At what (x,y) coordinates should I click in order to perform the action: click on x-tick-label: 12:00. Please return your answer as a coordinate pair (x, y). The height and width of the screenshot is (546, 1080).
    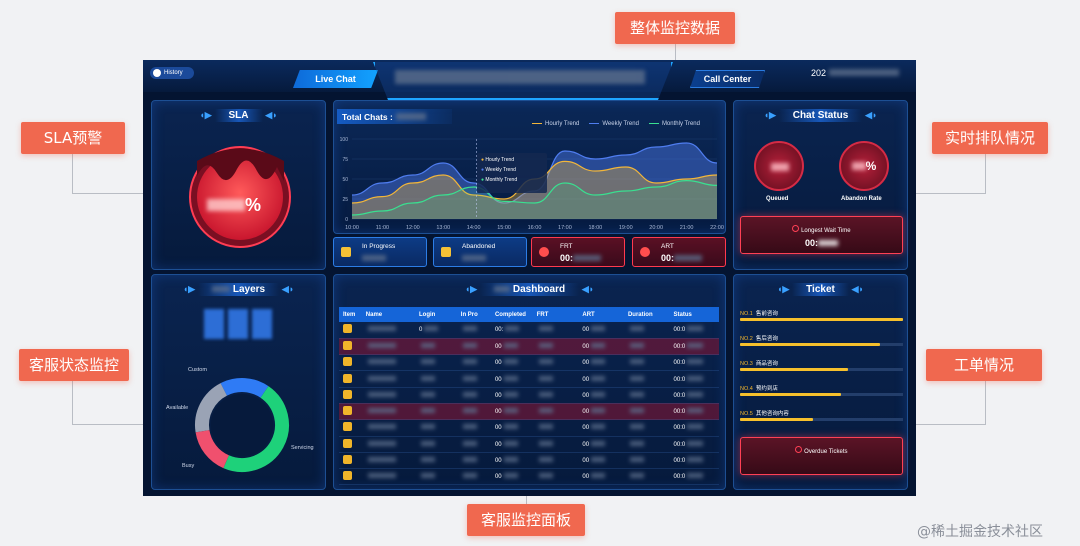
    Looking at the image, I should click on (413, 228).